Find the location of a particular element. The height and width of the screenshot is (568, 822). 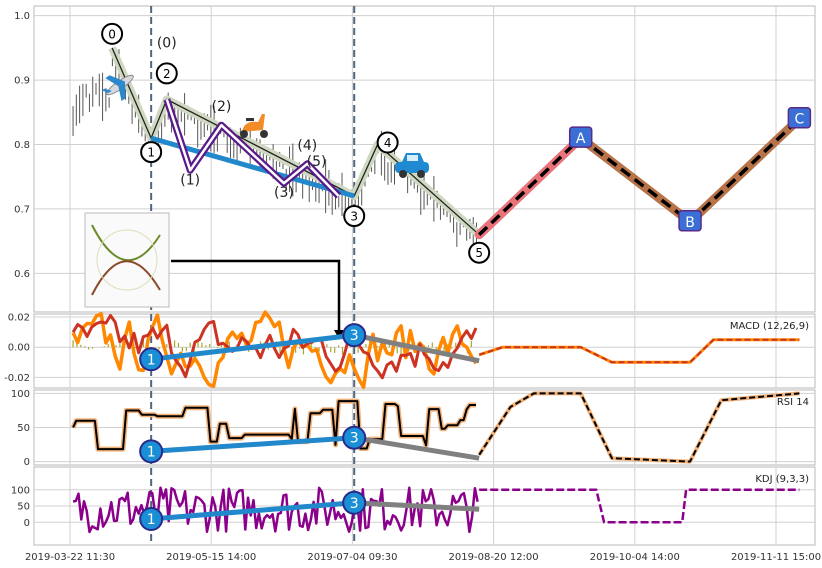

x-tick-label: 2019-03-22 11:30 is located at coordinates (70, 557).